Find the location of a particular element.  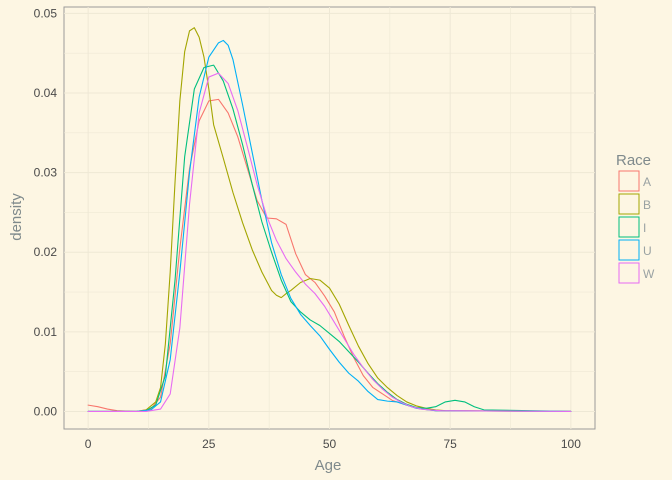

y-tick-label: 0.04 is located at coordinates (46, 93).